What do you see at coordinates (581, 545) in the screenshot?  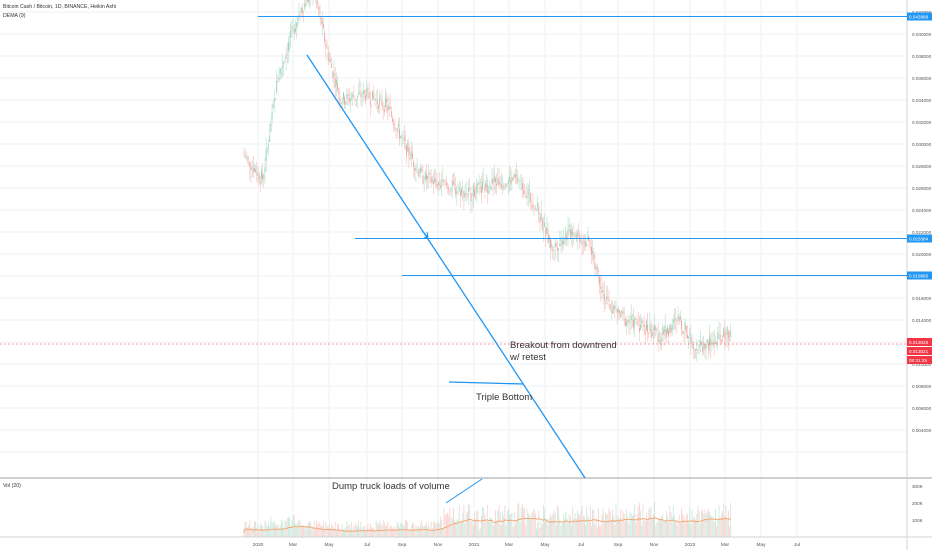 I see `time-tick-label: Jul` at bounding box center [581, 545].